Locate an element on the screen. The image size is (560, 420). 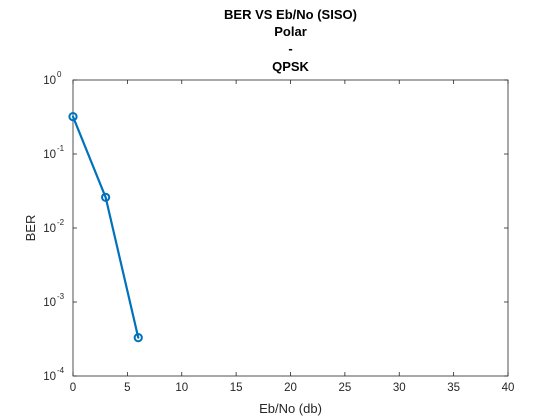
title-line: Polar is located at coordinates (290, 31).